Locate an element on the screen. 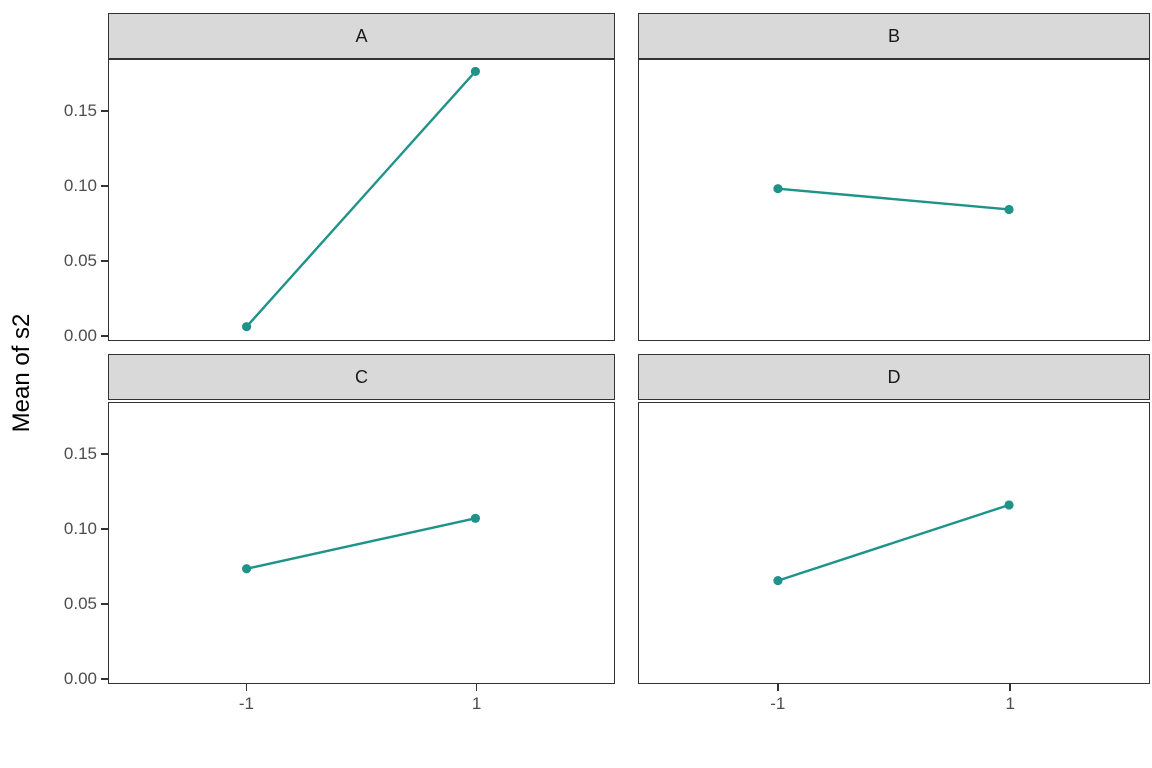  facet-strip-d: D is located at coordinates (894, 377).